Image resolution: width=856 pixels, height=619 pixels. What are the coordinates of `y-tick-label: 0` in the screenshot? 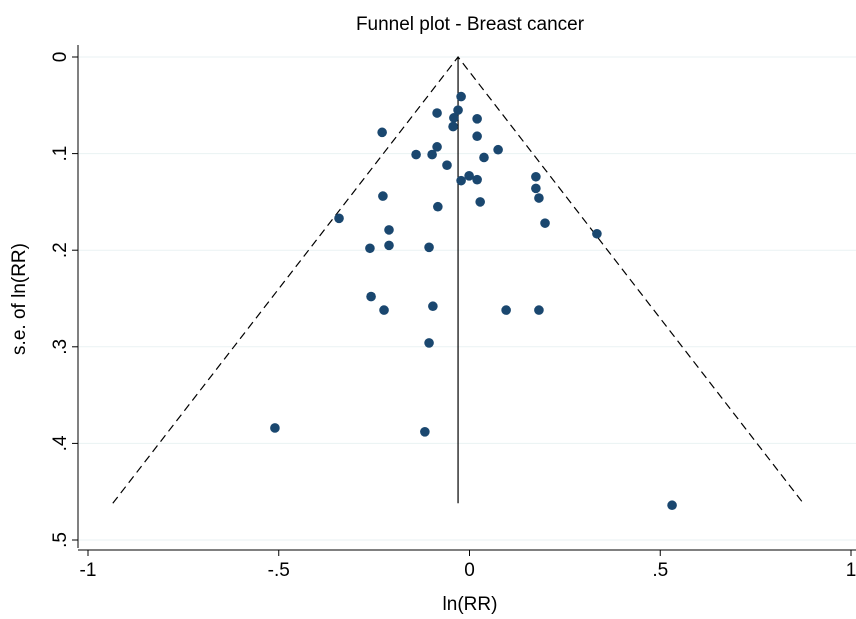 It's located at (60, 57).